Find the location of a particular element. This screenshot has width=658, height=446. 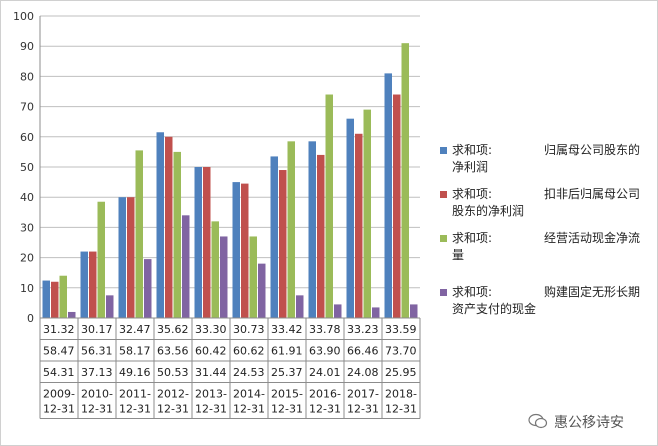

table-cell: 73.70 is located at coordinates (401, 351).